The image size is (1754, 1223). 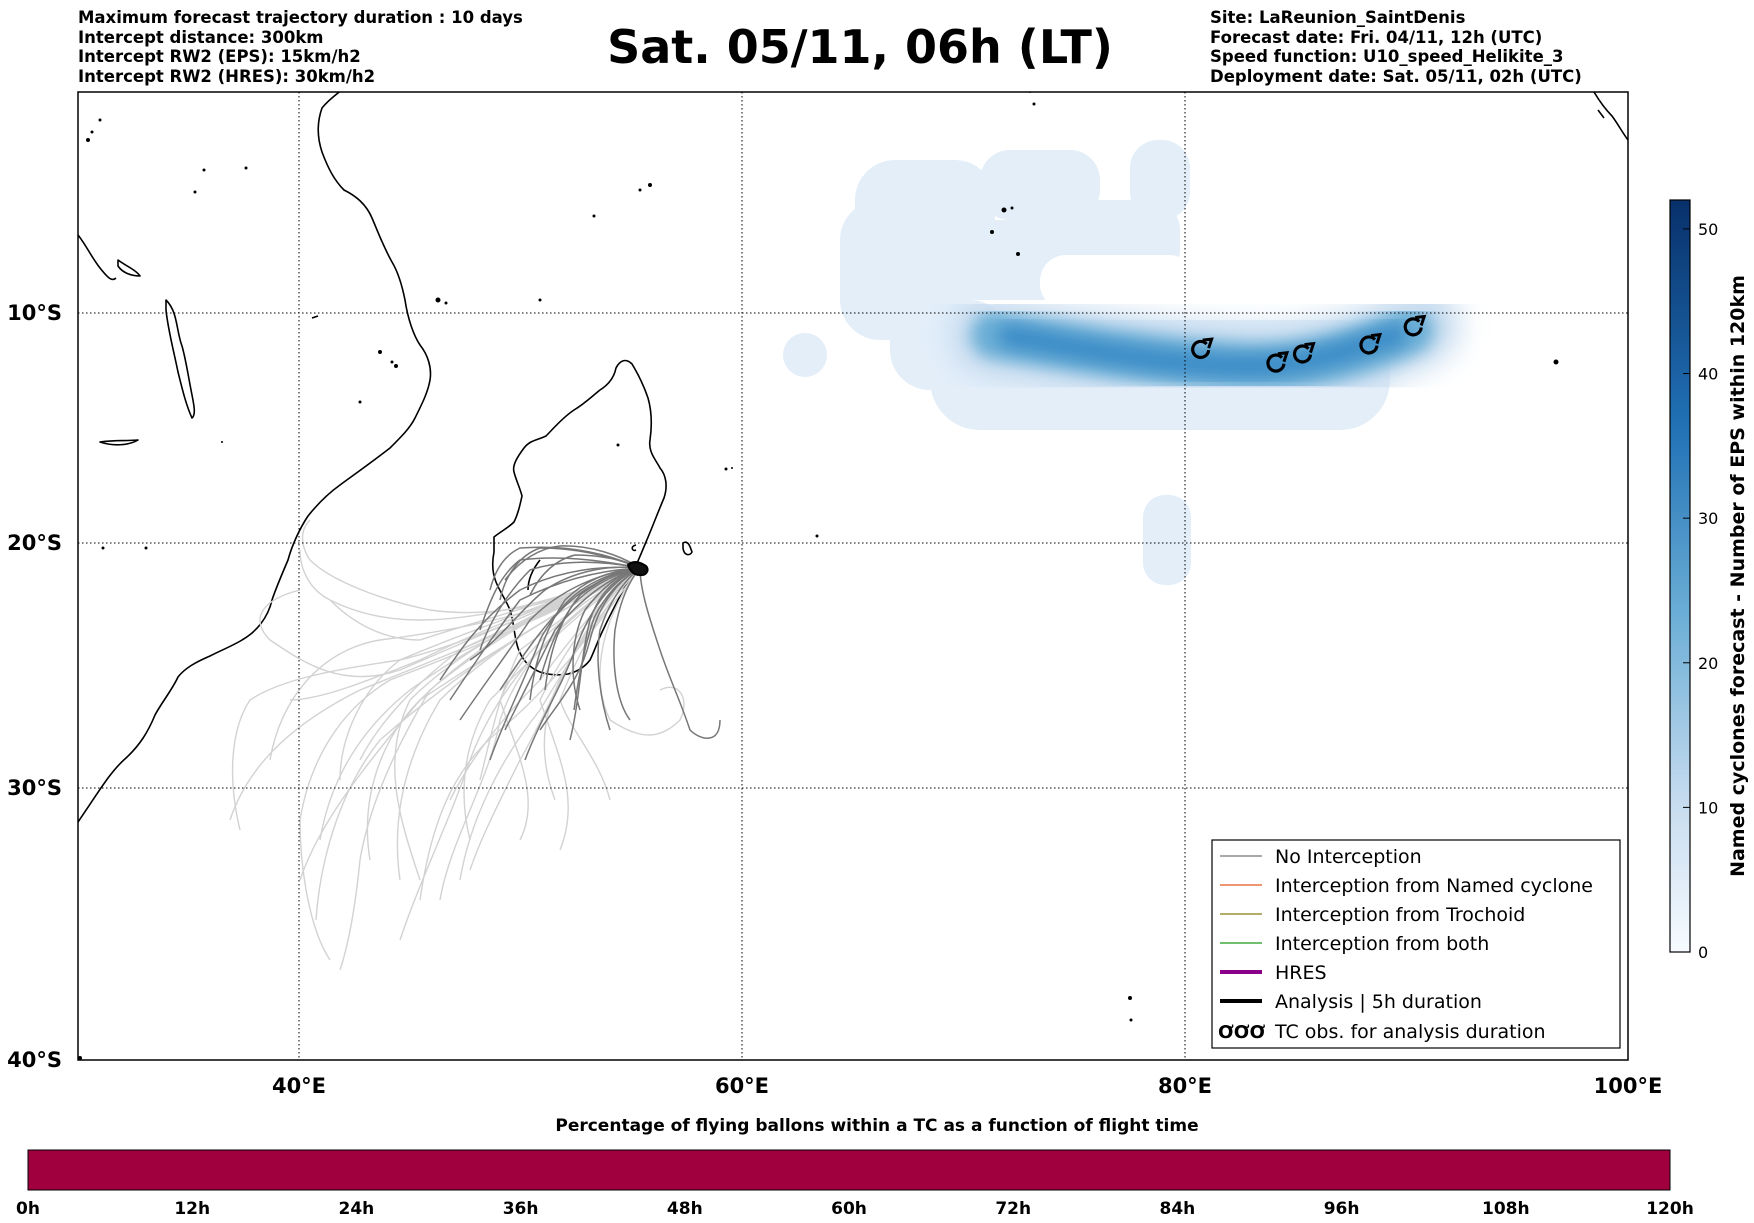 I want to click on colorbar-bottom-tick: 36h, so click(x=521, y=1209).